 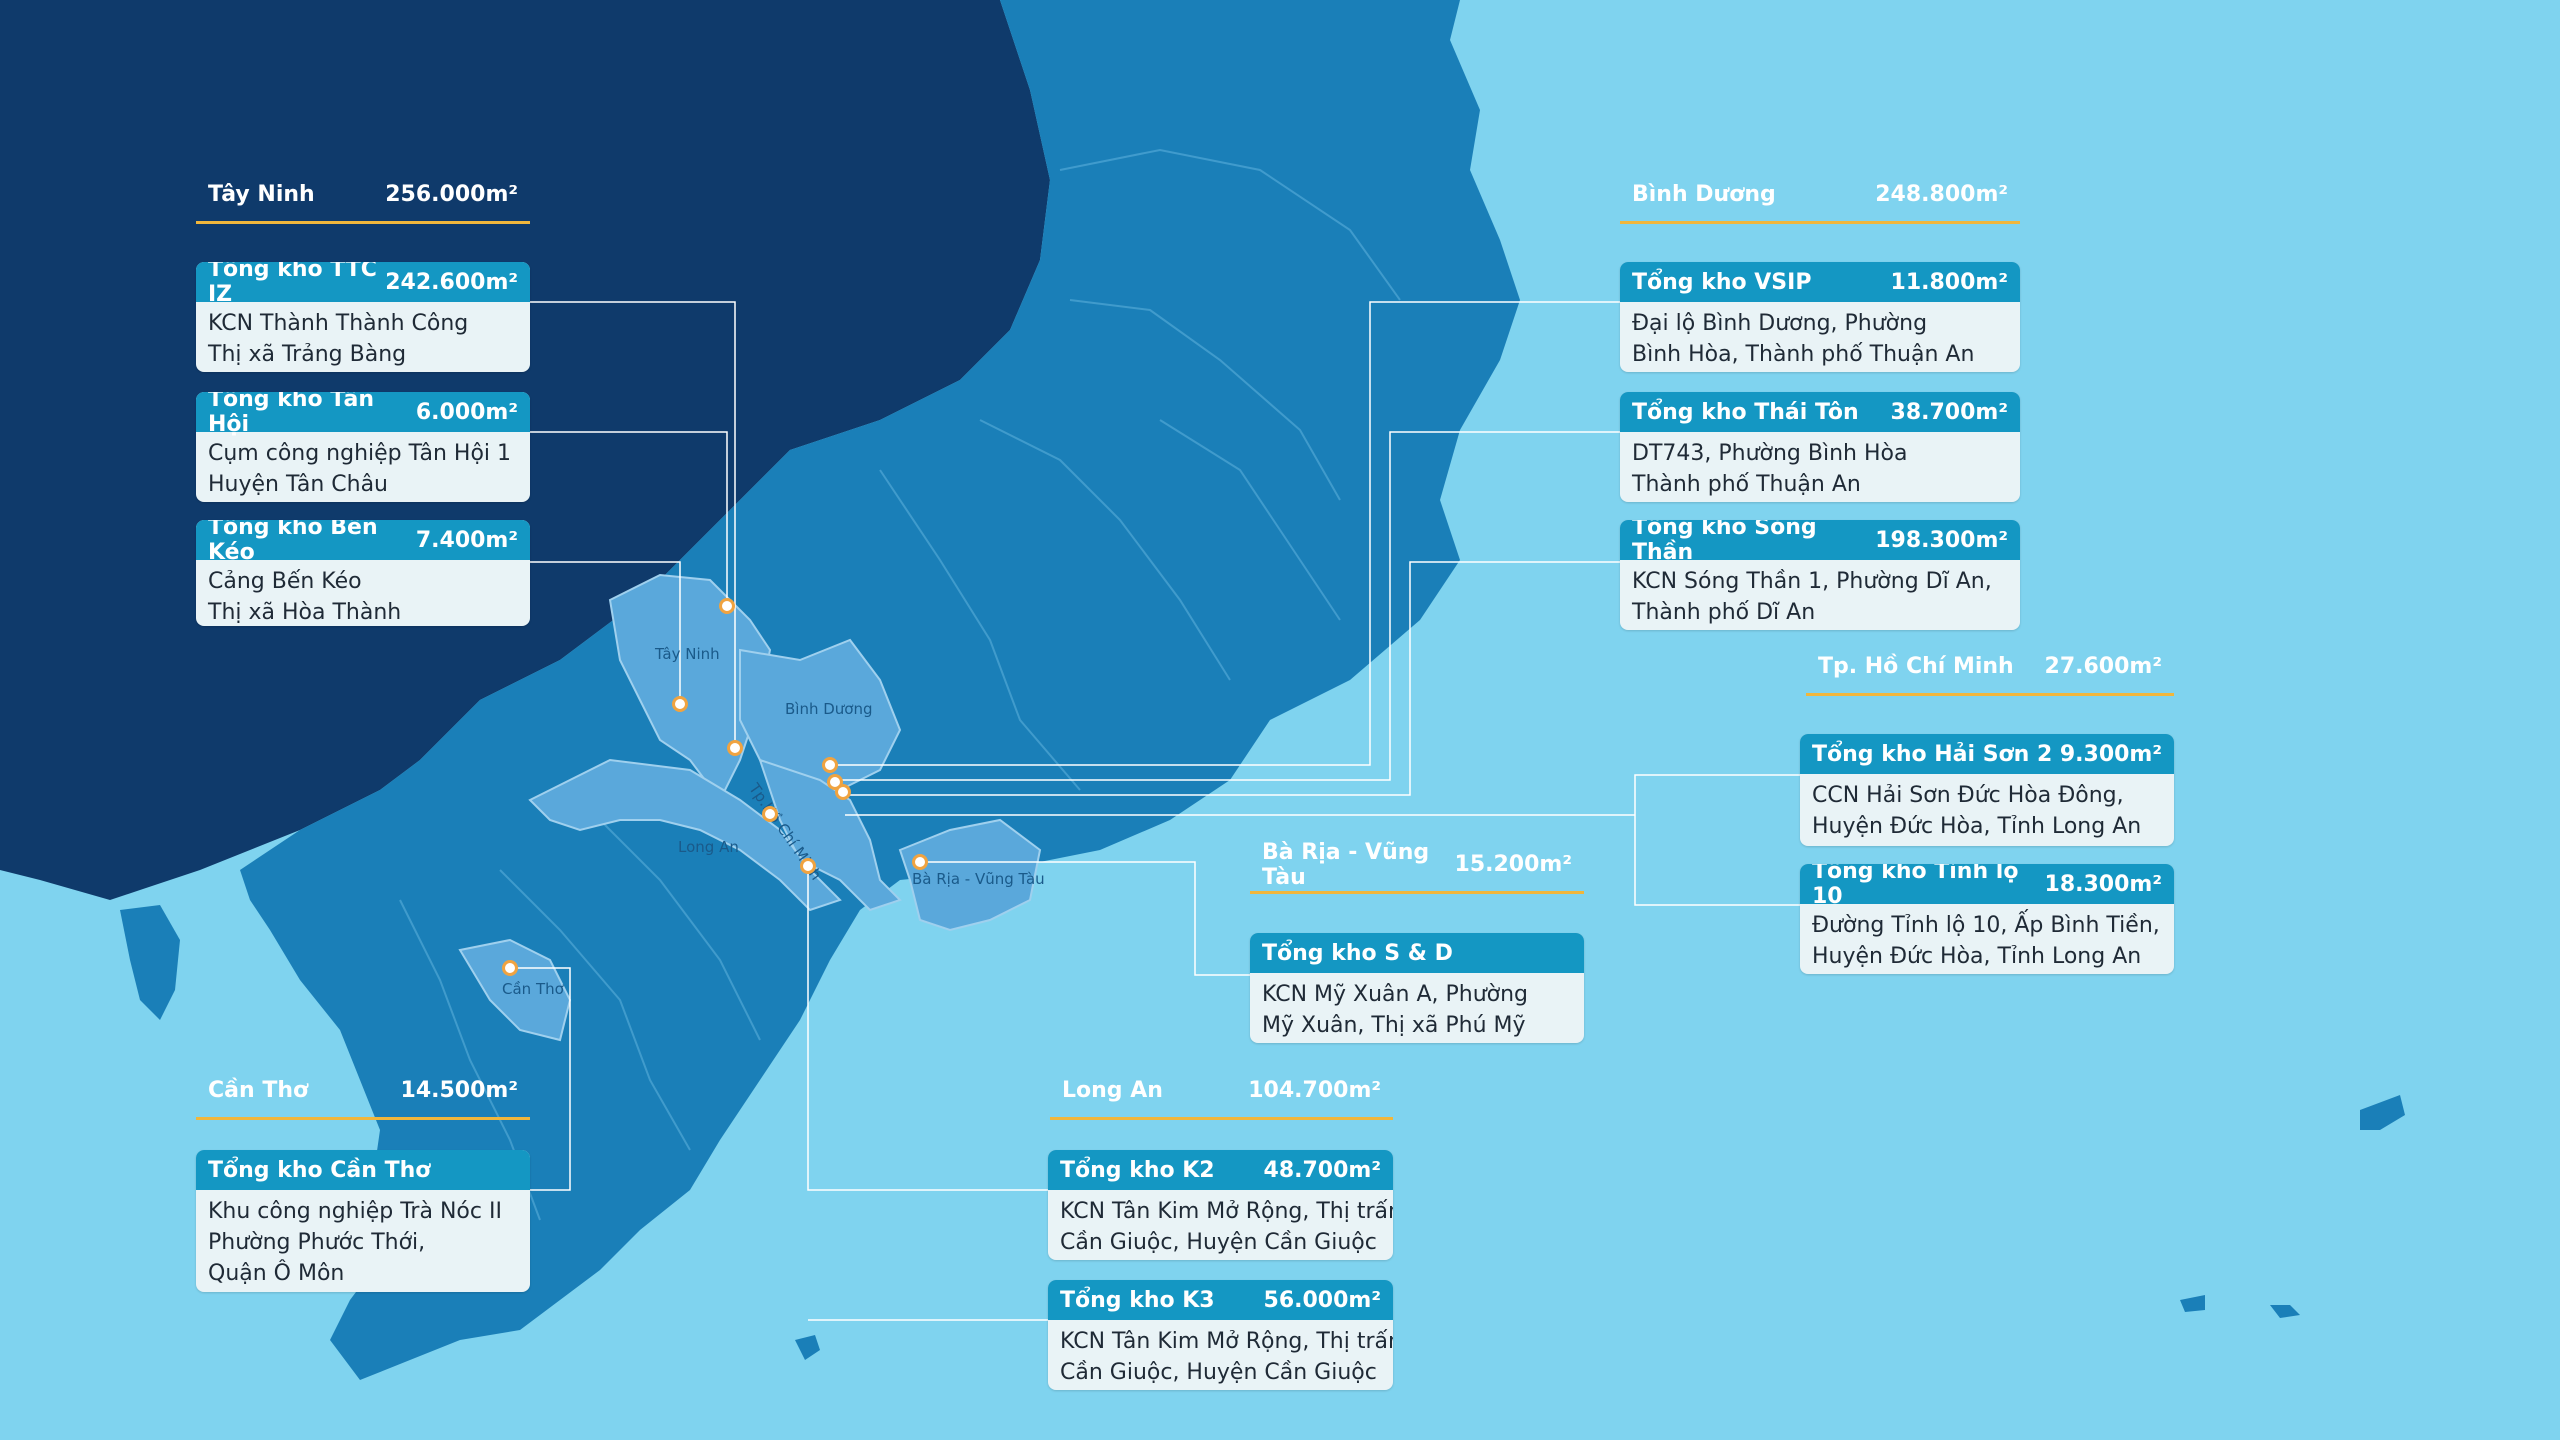 What do you see at coordinates (830, 765) in the screenshot?
I see `location-pin-vsip` at bounding box center [830, 765].